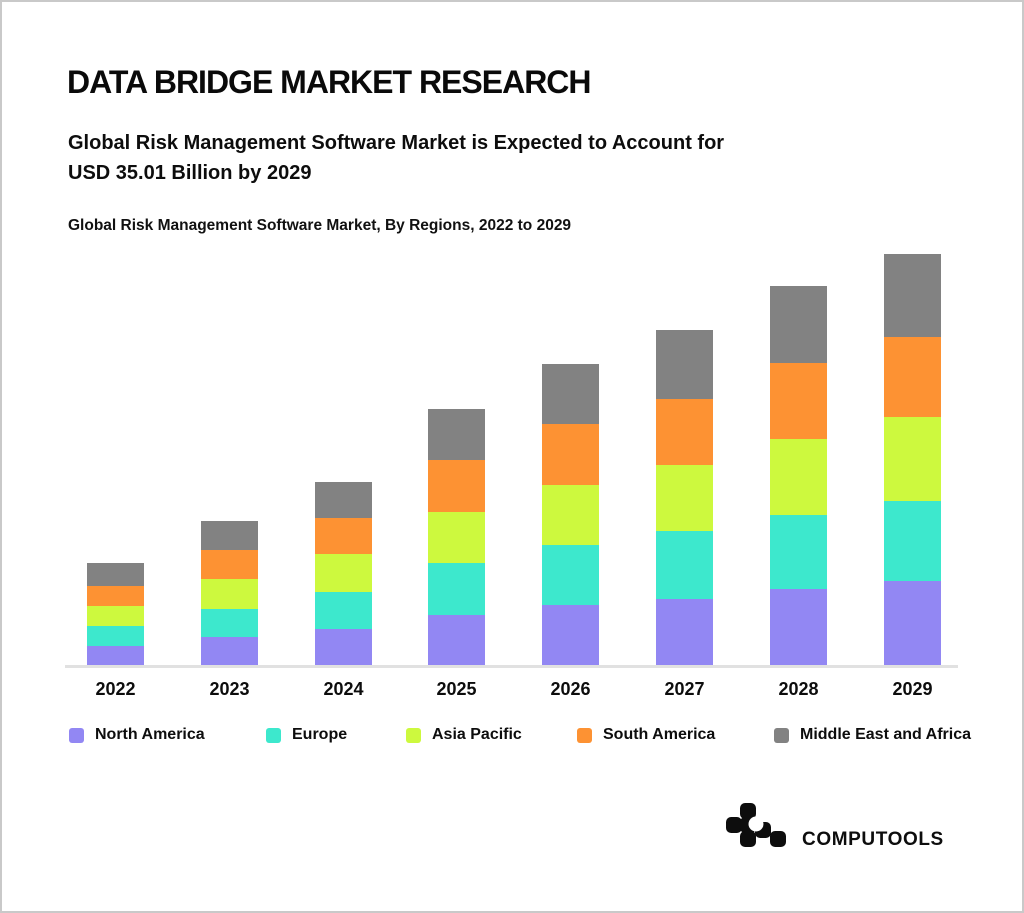 This screenshot has height=913, width=1024. What do you see at coordinates (570, 515) in the screenshot?
I see `bar-segment-asia-pacific-2026` at bounding box center [570, 515].